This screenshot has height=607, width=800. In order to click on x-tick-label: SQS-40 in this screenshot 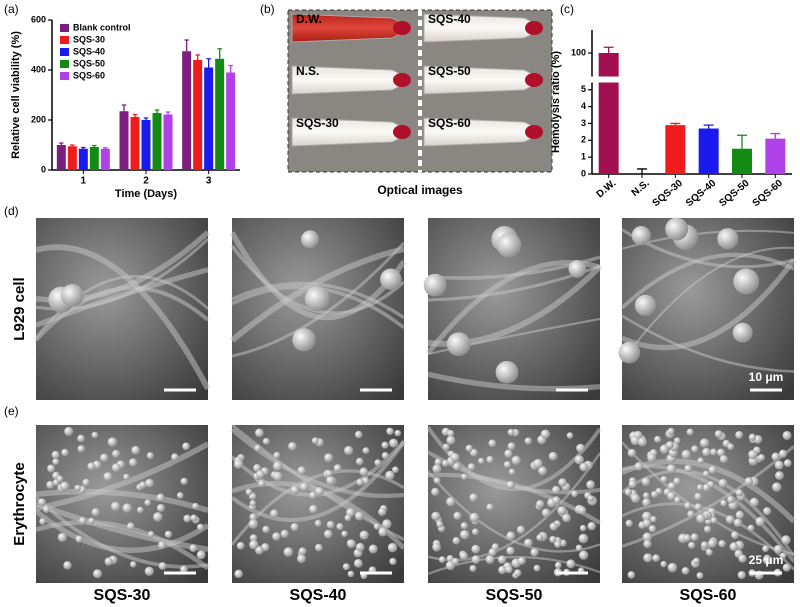, I will do `click(701, 194)`.